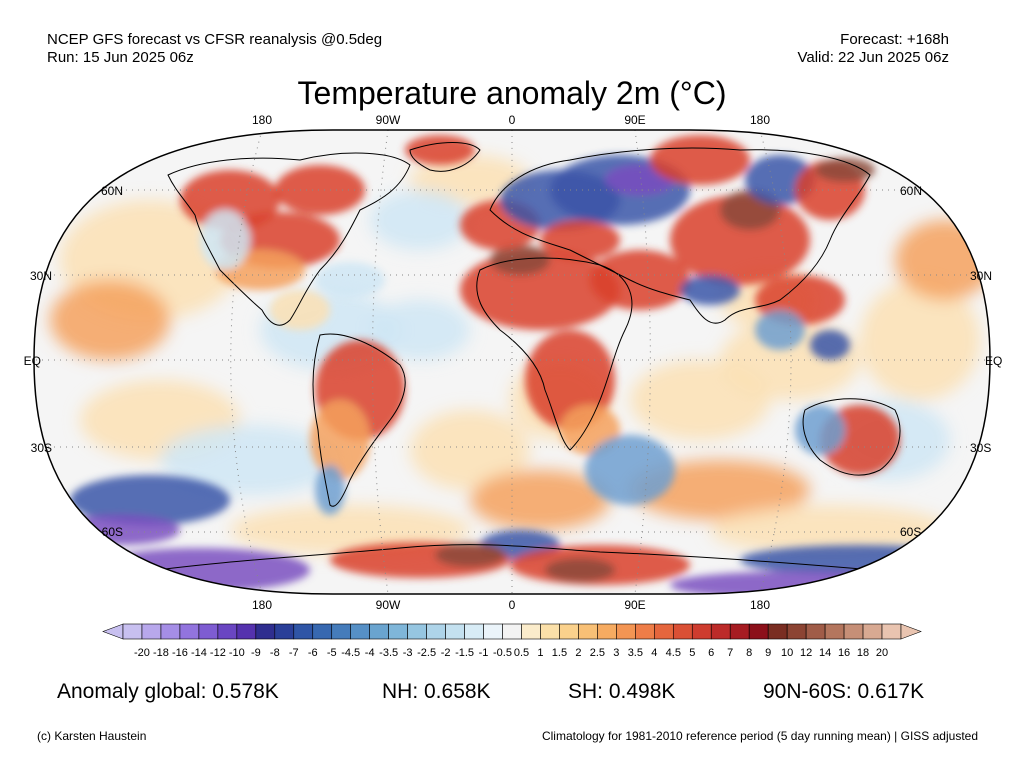 Image resolution: width=1024 pixels, height=768 pixels. What do you see at coordinates (92, 736) in the screenshot?
I see `credit-label: (c) Karsten Haustein` at bounding box center [92, 736].